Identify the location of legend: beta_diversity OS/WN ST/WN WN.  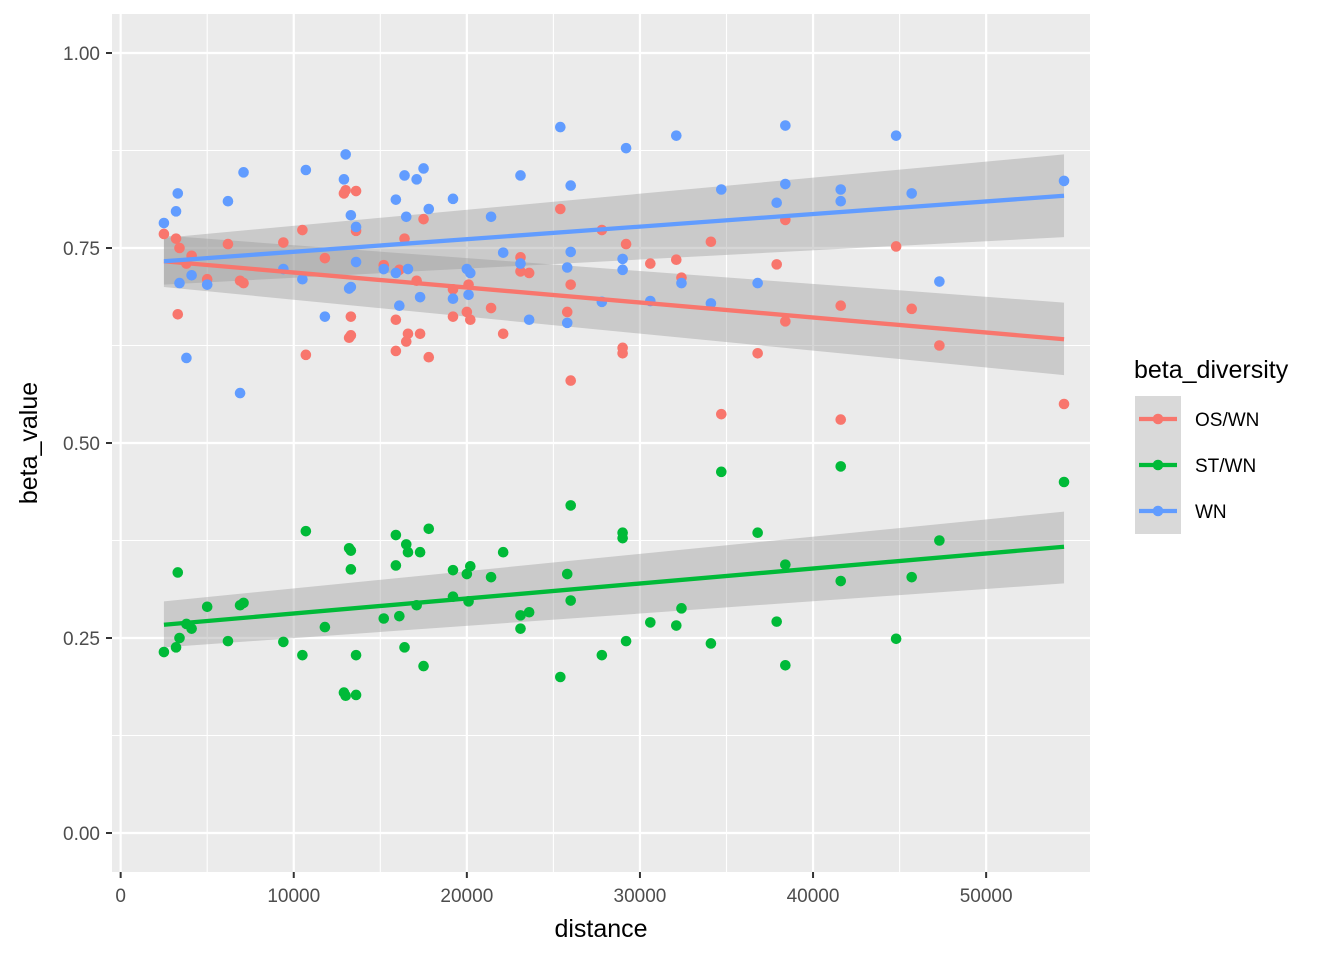
(1211, 445).